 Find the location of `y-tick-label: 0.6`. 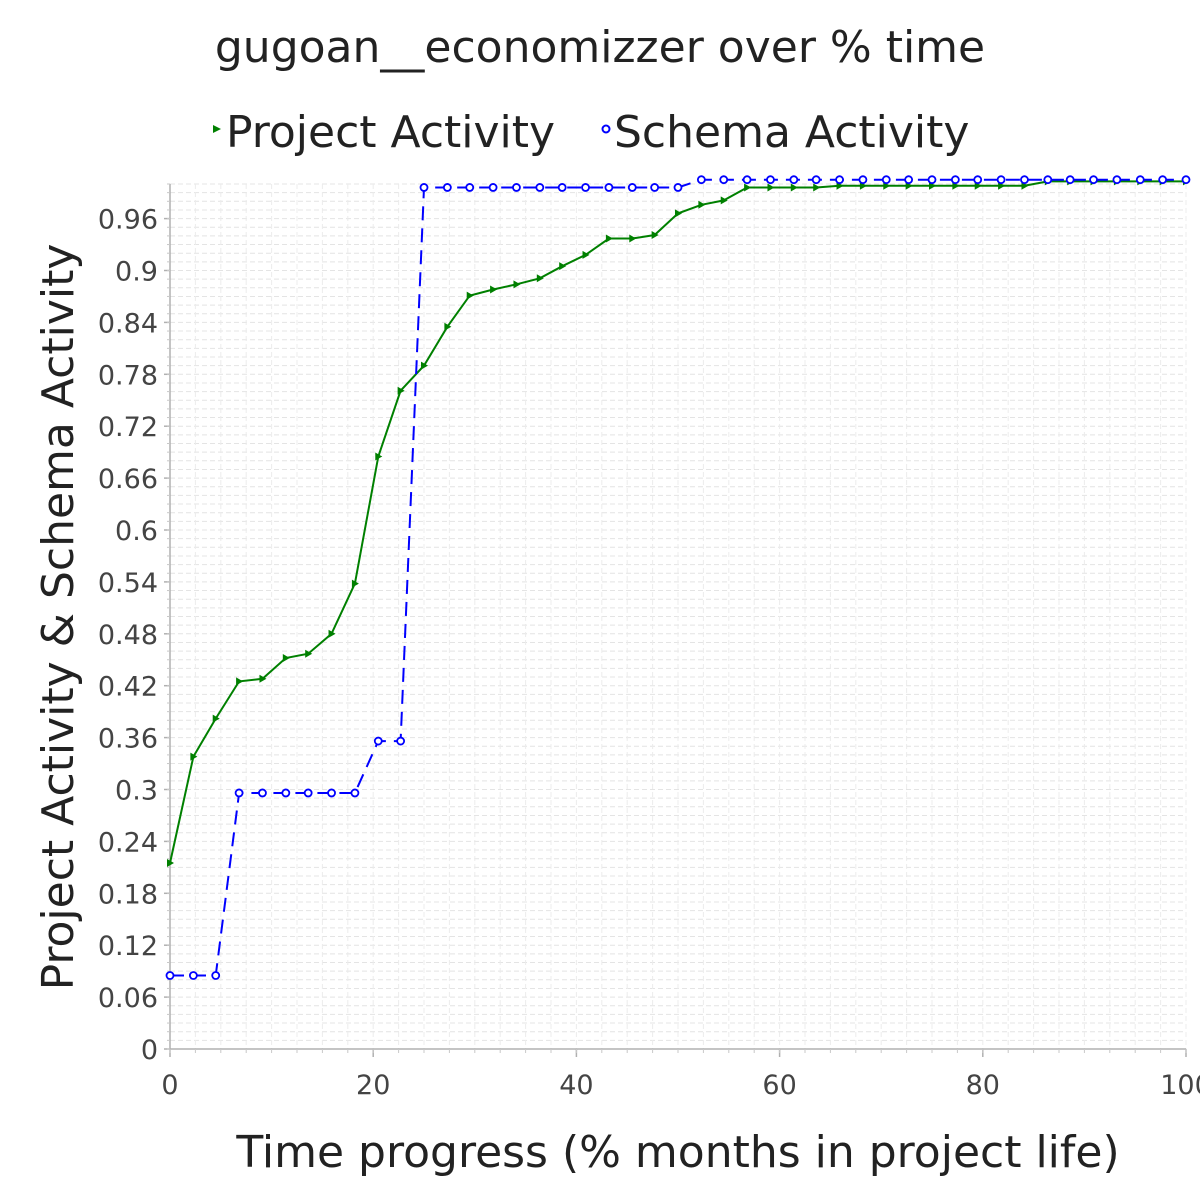

y-tick-label: 0.6 is located at coordinates (136, 531).